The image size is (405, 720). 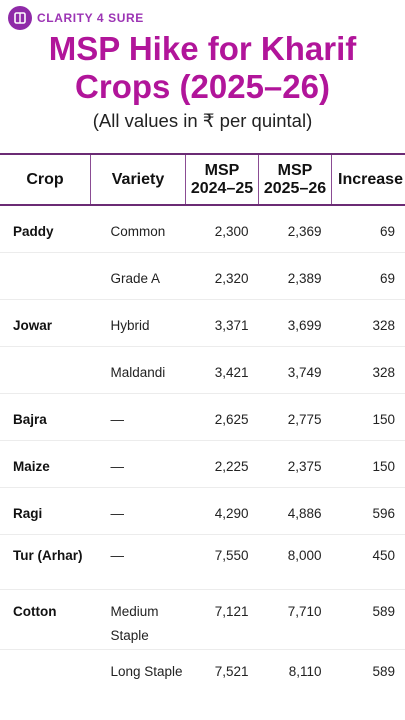 I want to click on table-row: Maize — 2,225 2,375 150, so click(x=202, y=464).